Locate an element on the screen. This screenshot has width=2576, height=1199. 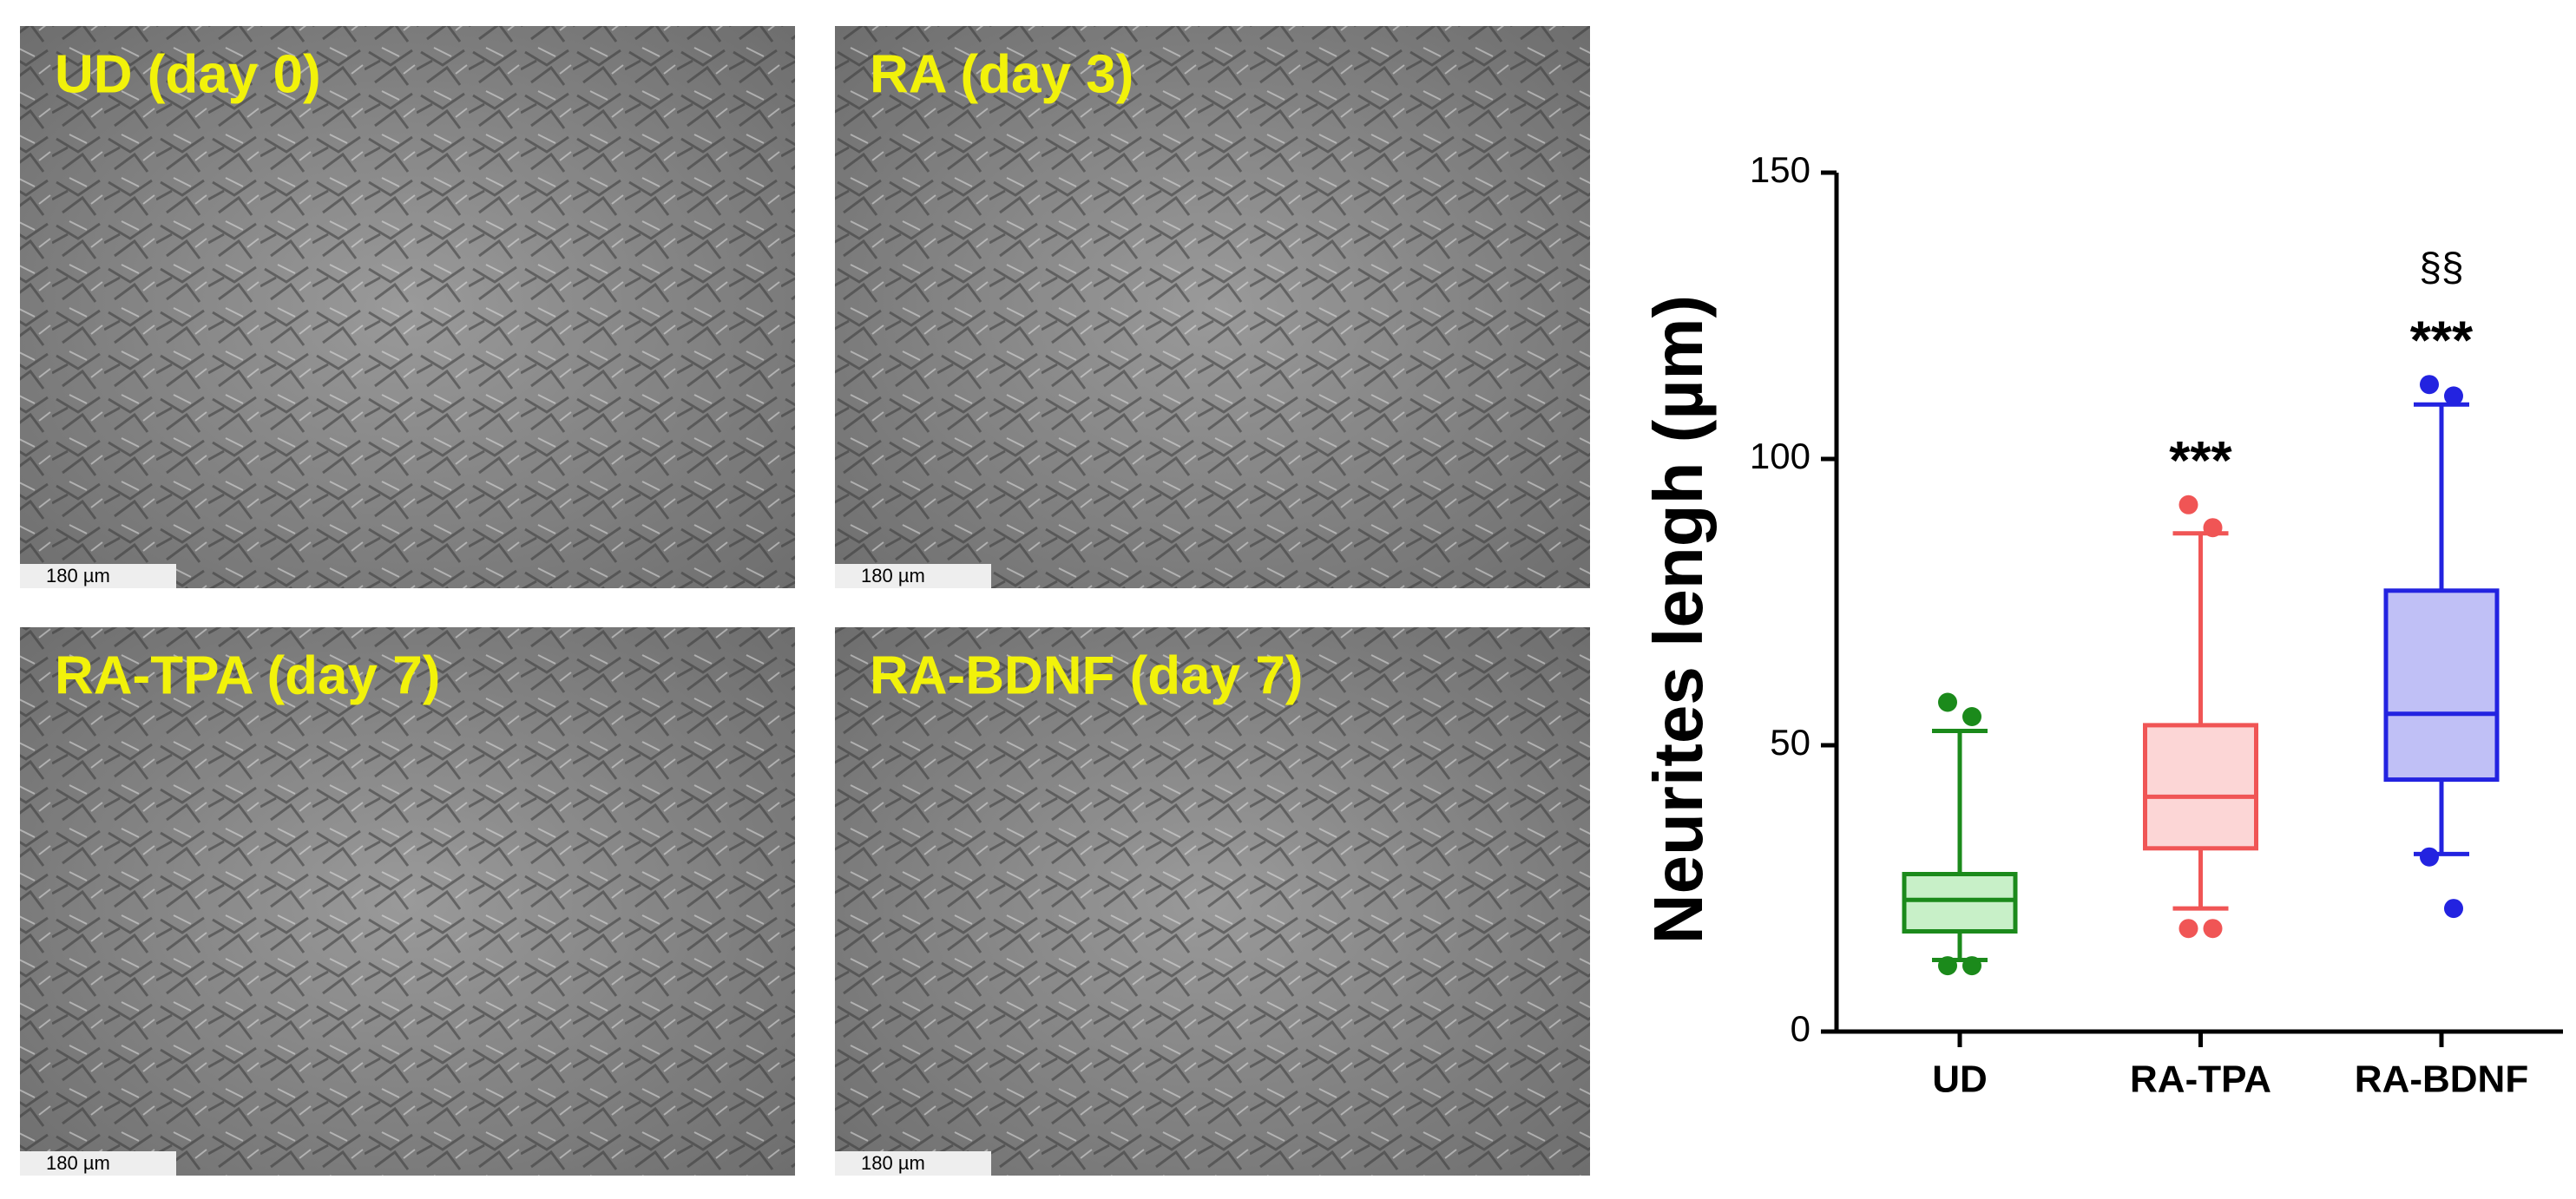
micrograph-panel: RA-BDNF (day 7) 180 µm is located at coordinates (1213, 902).